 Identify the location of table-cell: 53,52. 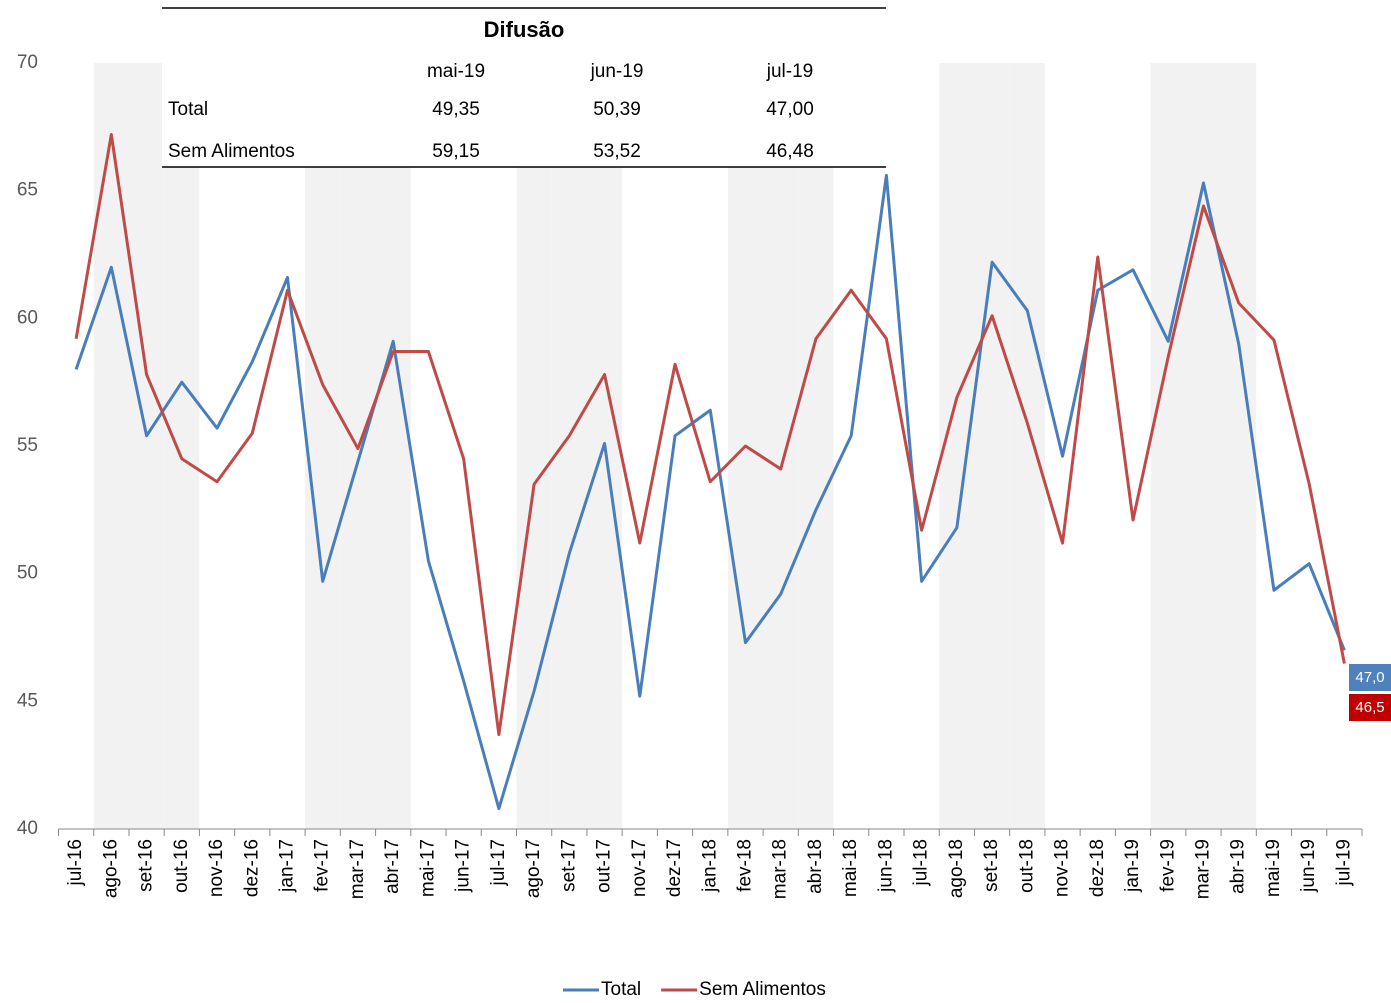
(617, 151).